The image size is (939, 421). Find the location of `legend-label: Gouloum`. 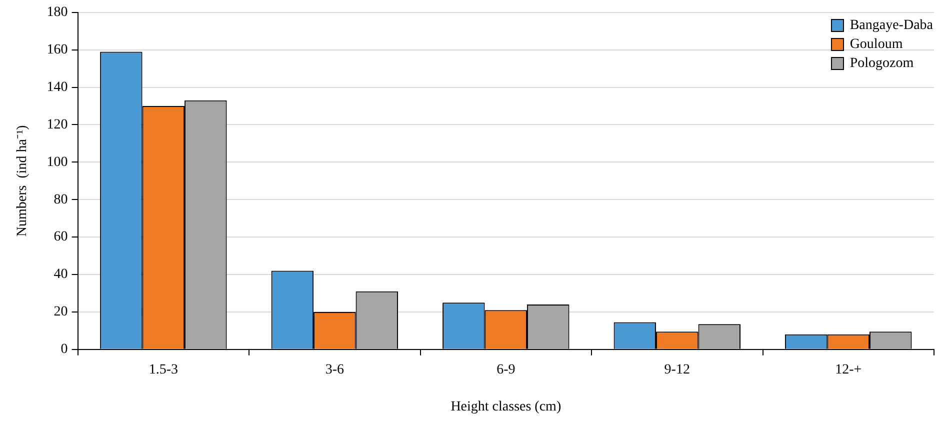

legend-label: Gouloum is located at coordinates (876, 44).